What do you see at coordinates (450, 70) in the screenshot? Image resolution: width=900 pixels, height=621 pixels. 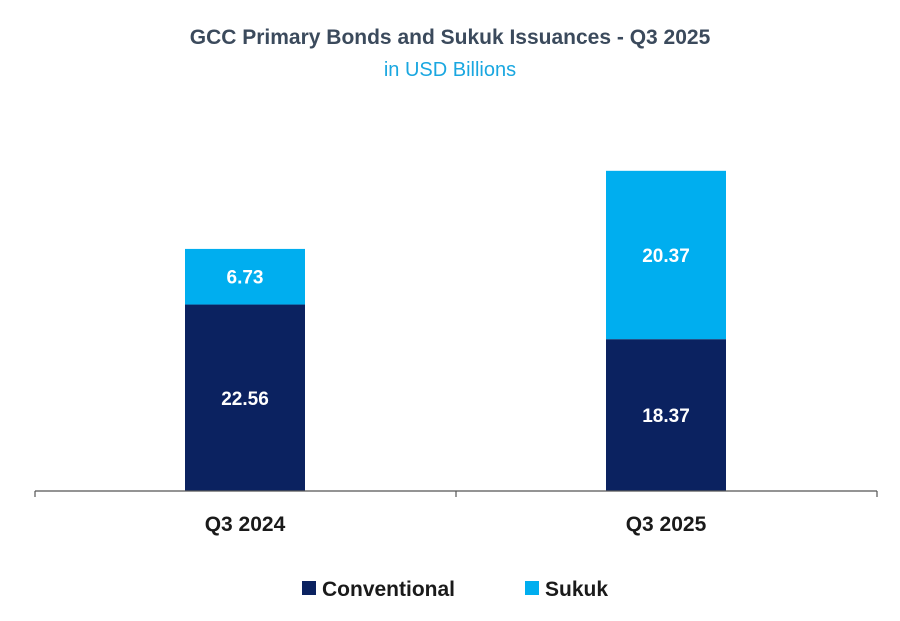 I see `chart-subtitle: in USD Billions` at bounding box center [450, 70].